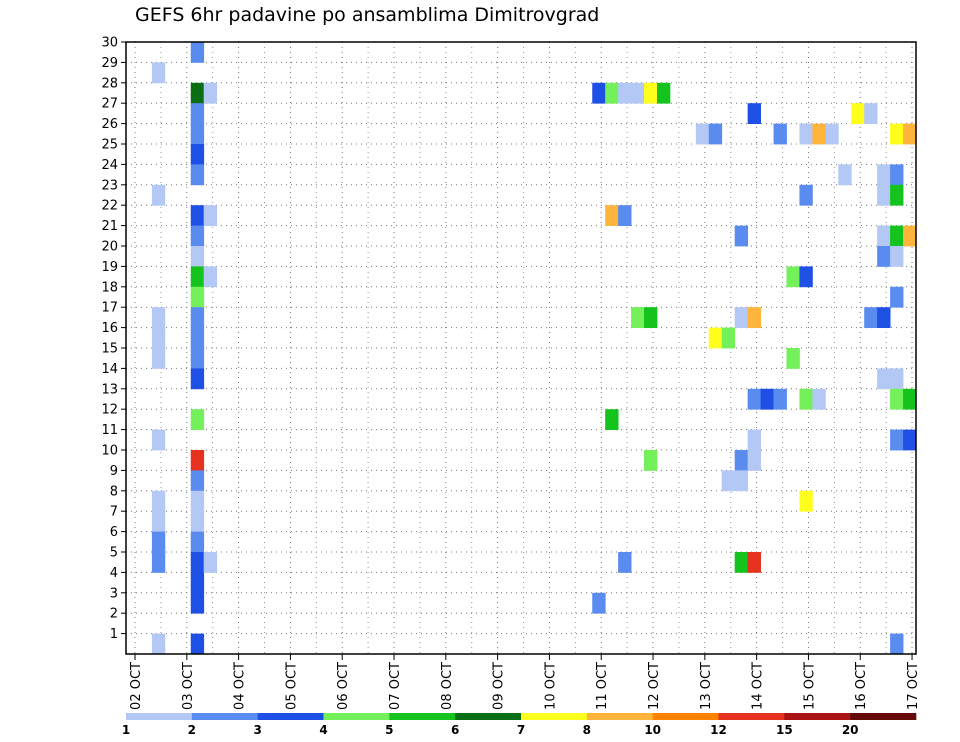  Describe the element at coordinates (114, 614) in the screenshot. I see `y-tick-label: 2` at that location.